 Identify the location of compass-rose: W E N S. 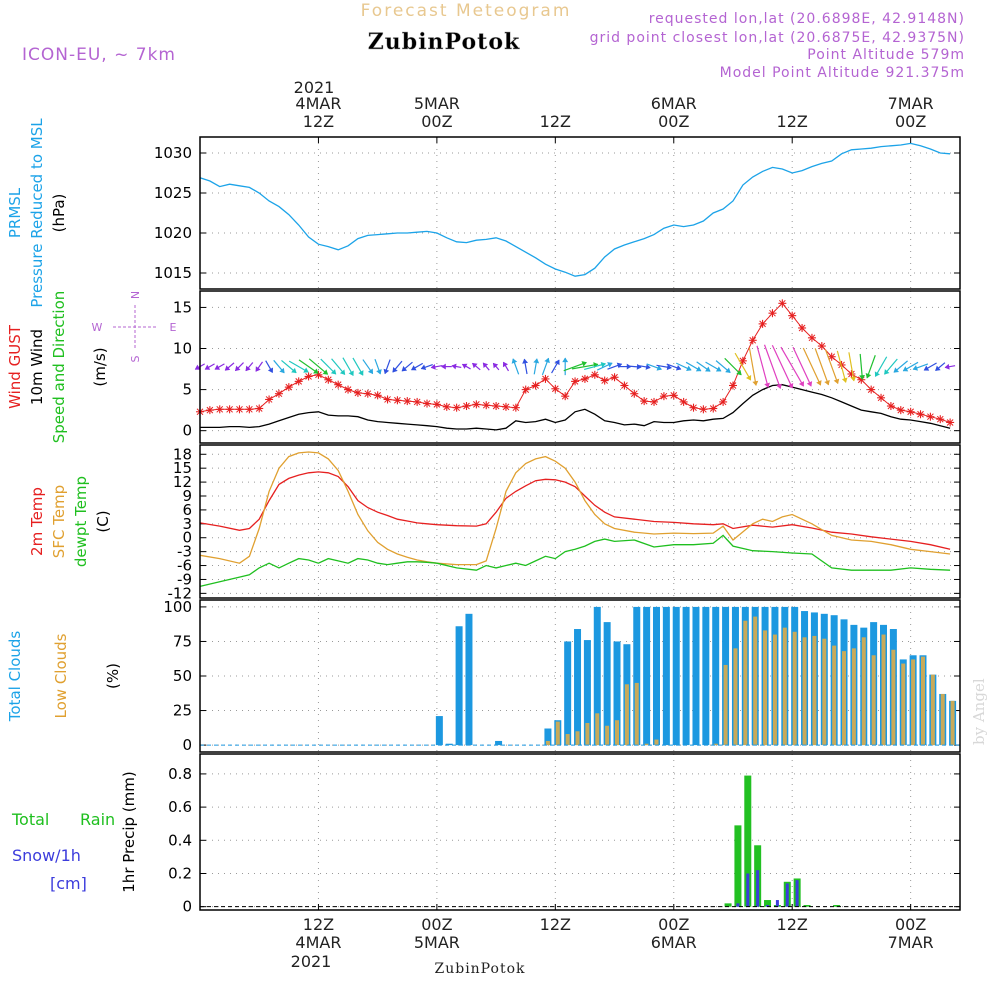
(134, 327).